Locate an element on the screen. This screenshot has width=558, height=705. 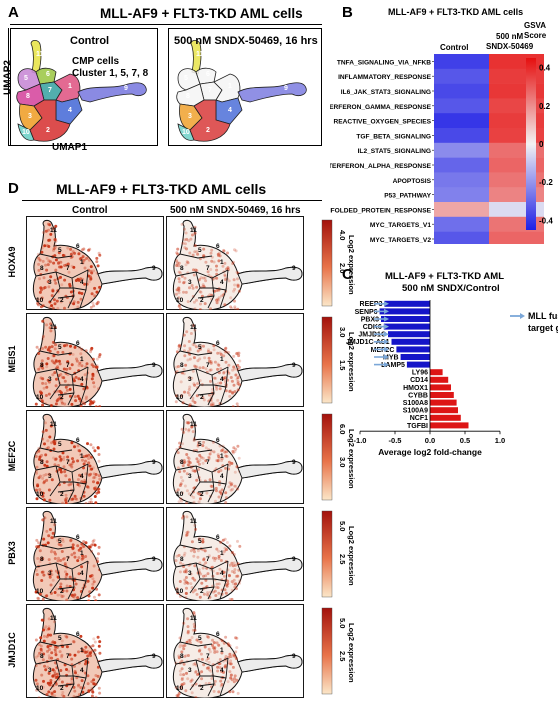
feature-cluster-label-3: 3 is located at coordinates (190, 573).